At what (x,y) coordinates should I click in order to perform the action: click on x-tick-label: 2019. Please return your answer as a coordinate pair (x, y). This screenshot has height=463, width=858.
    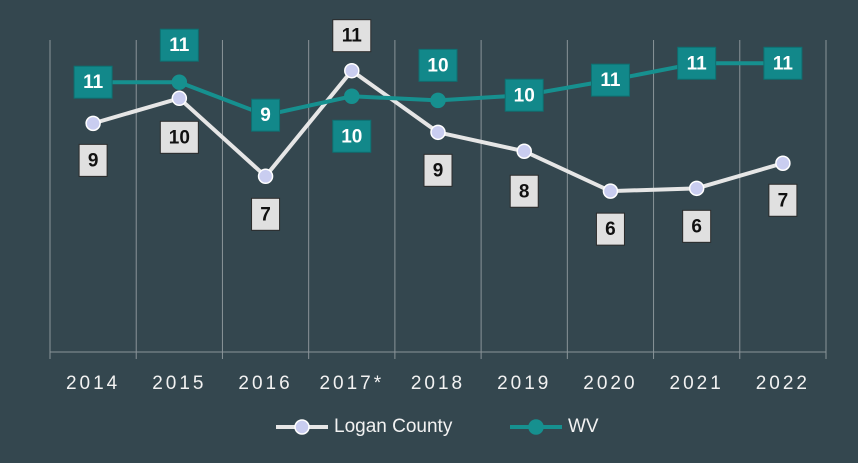
    Looking at the image, I should click on (524, 383).